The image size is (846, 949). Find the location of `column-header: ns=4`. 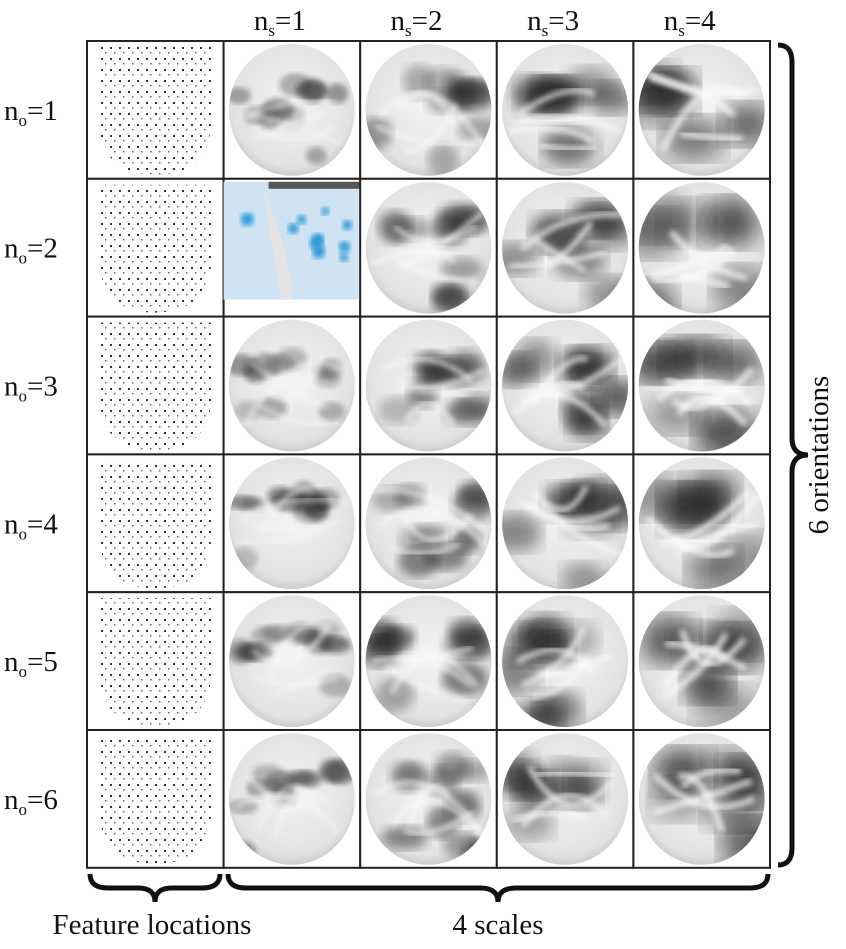

column-header: ns=4 is located at coordinates (690, 22).